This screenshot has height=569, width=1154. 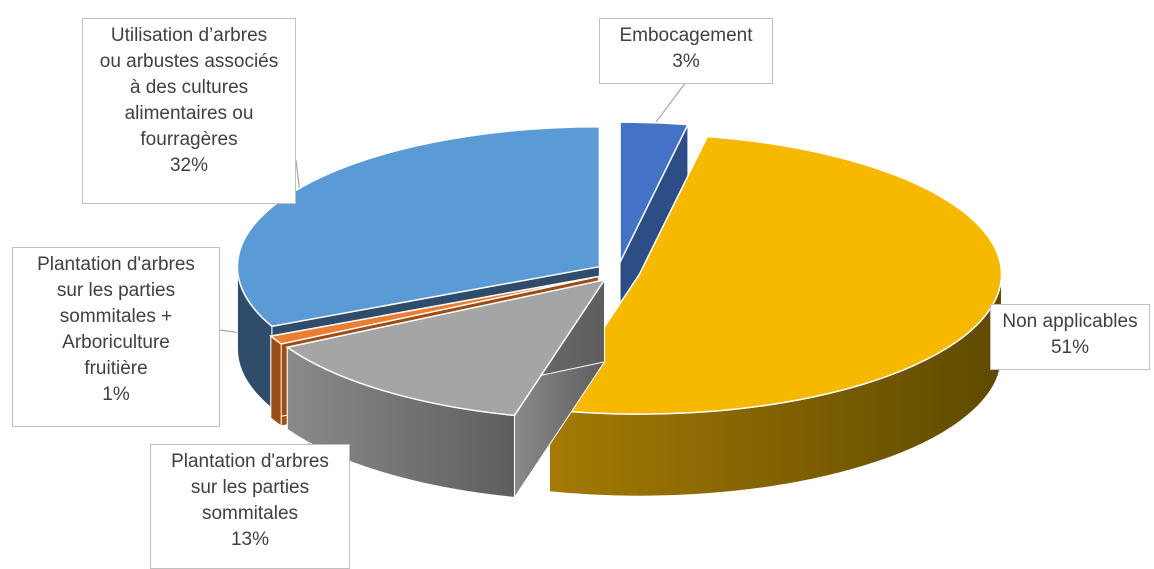 I want to click on slice-top-plantation-sommitales, so click(x=446, y=347).